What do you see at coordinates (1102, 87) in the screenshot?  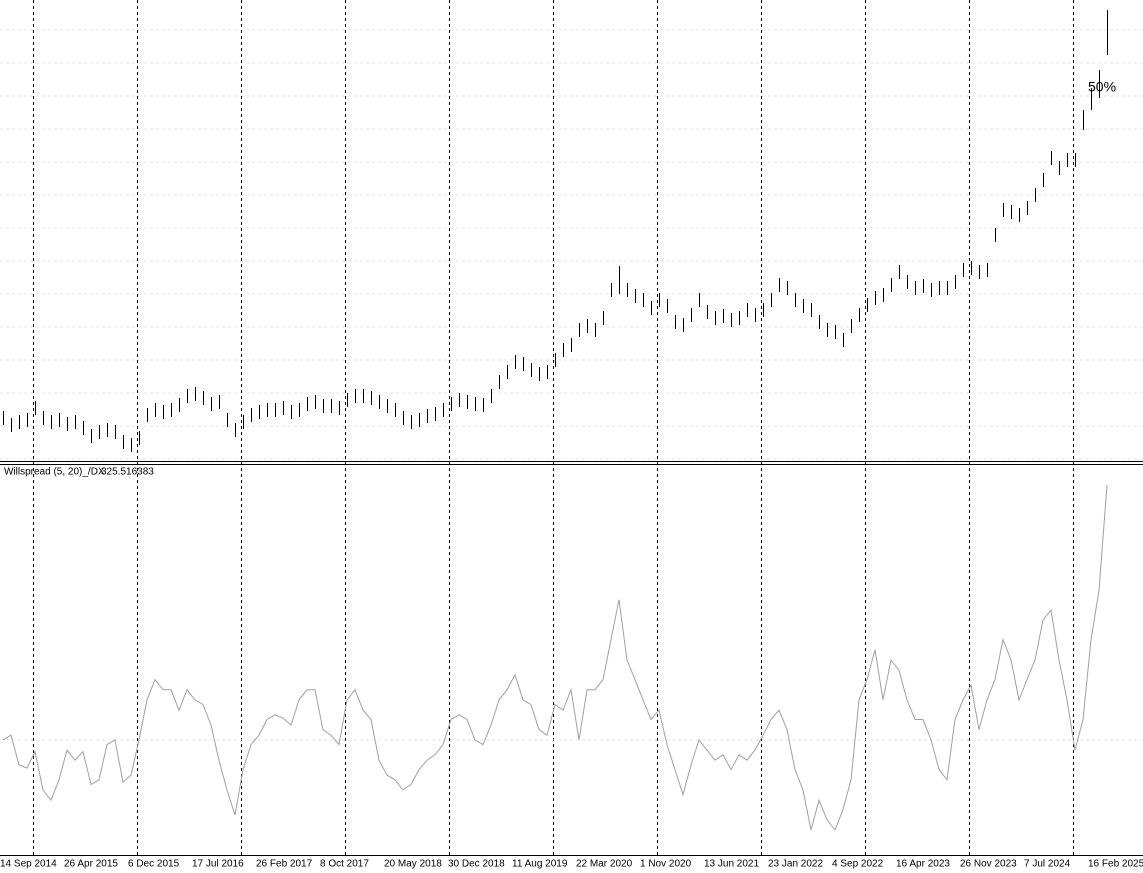 I see `annotation: 50%` at bounding box center [1102, 87].